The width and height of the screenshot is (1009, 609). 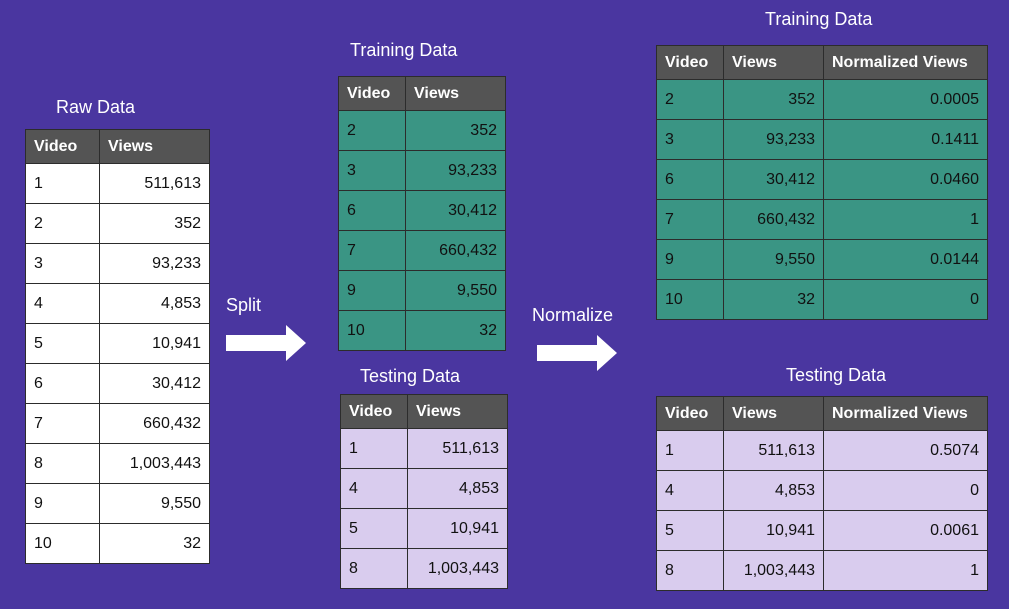 I want to click on table-row: 5 10,941 0.0061, so click(x=822, y=530).